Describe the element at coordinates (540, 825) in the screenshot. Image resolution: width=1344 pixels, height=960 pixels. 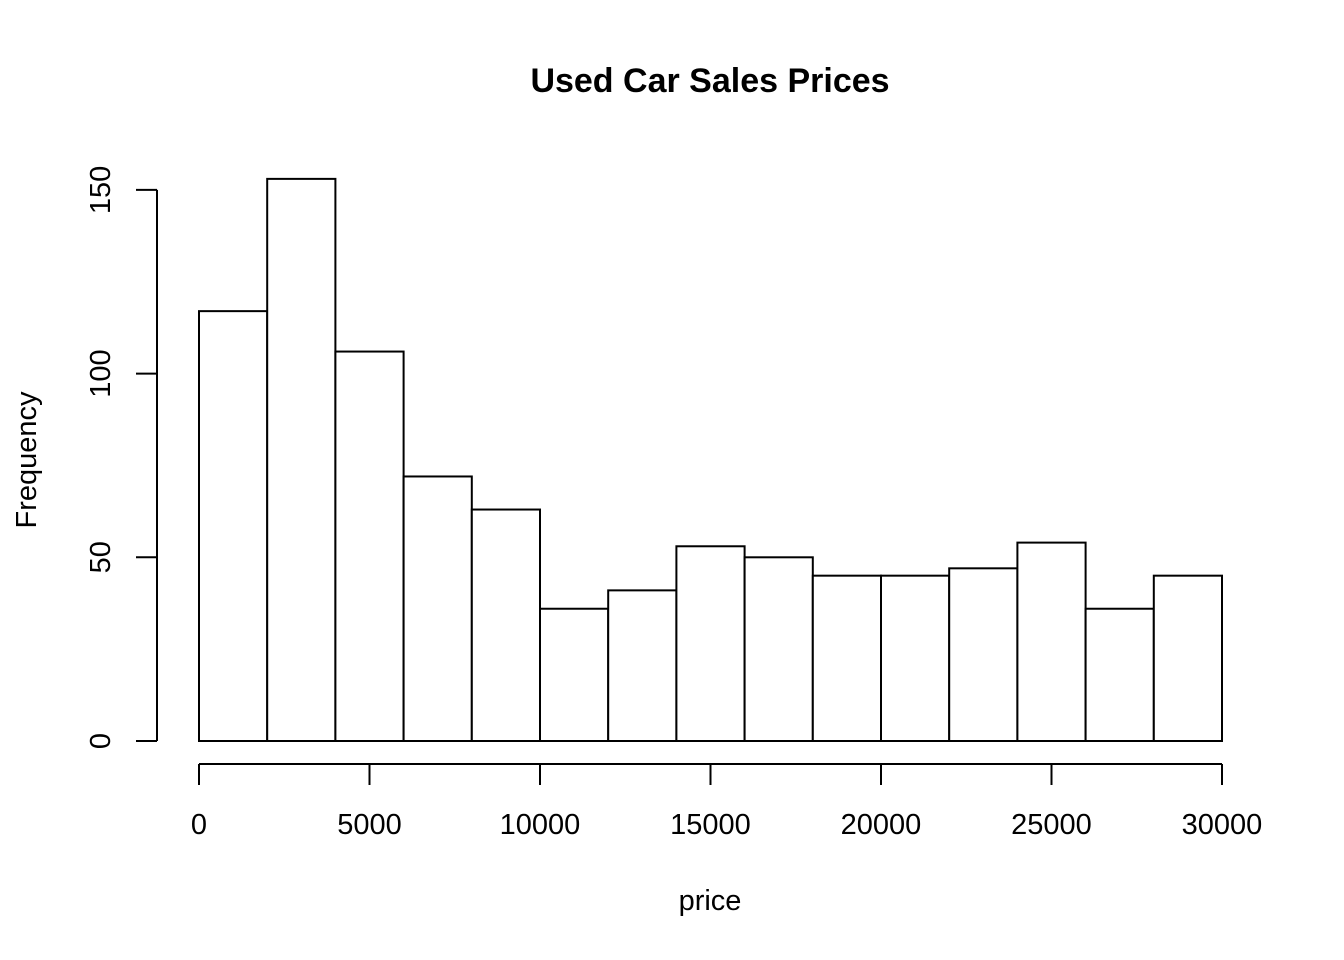
I see `x-tick-label: 10000` at that location.